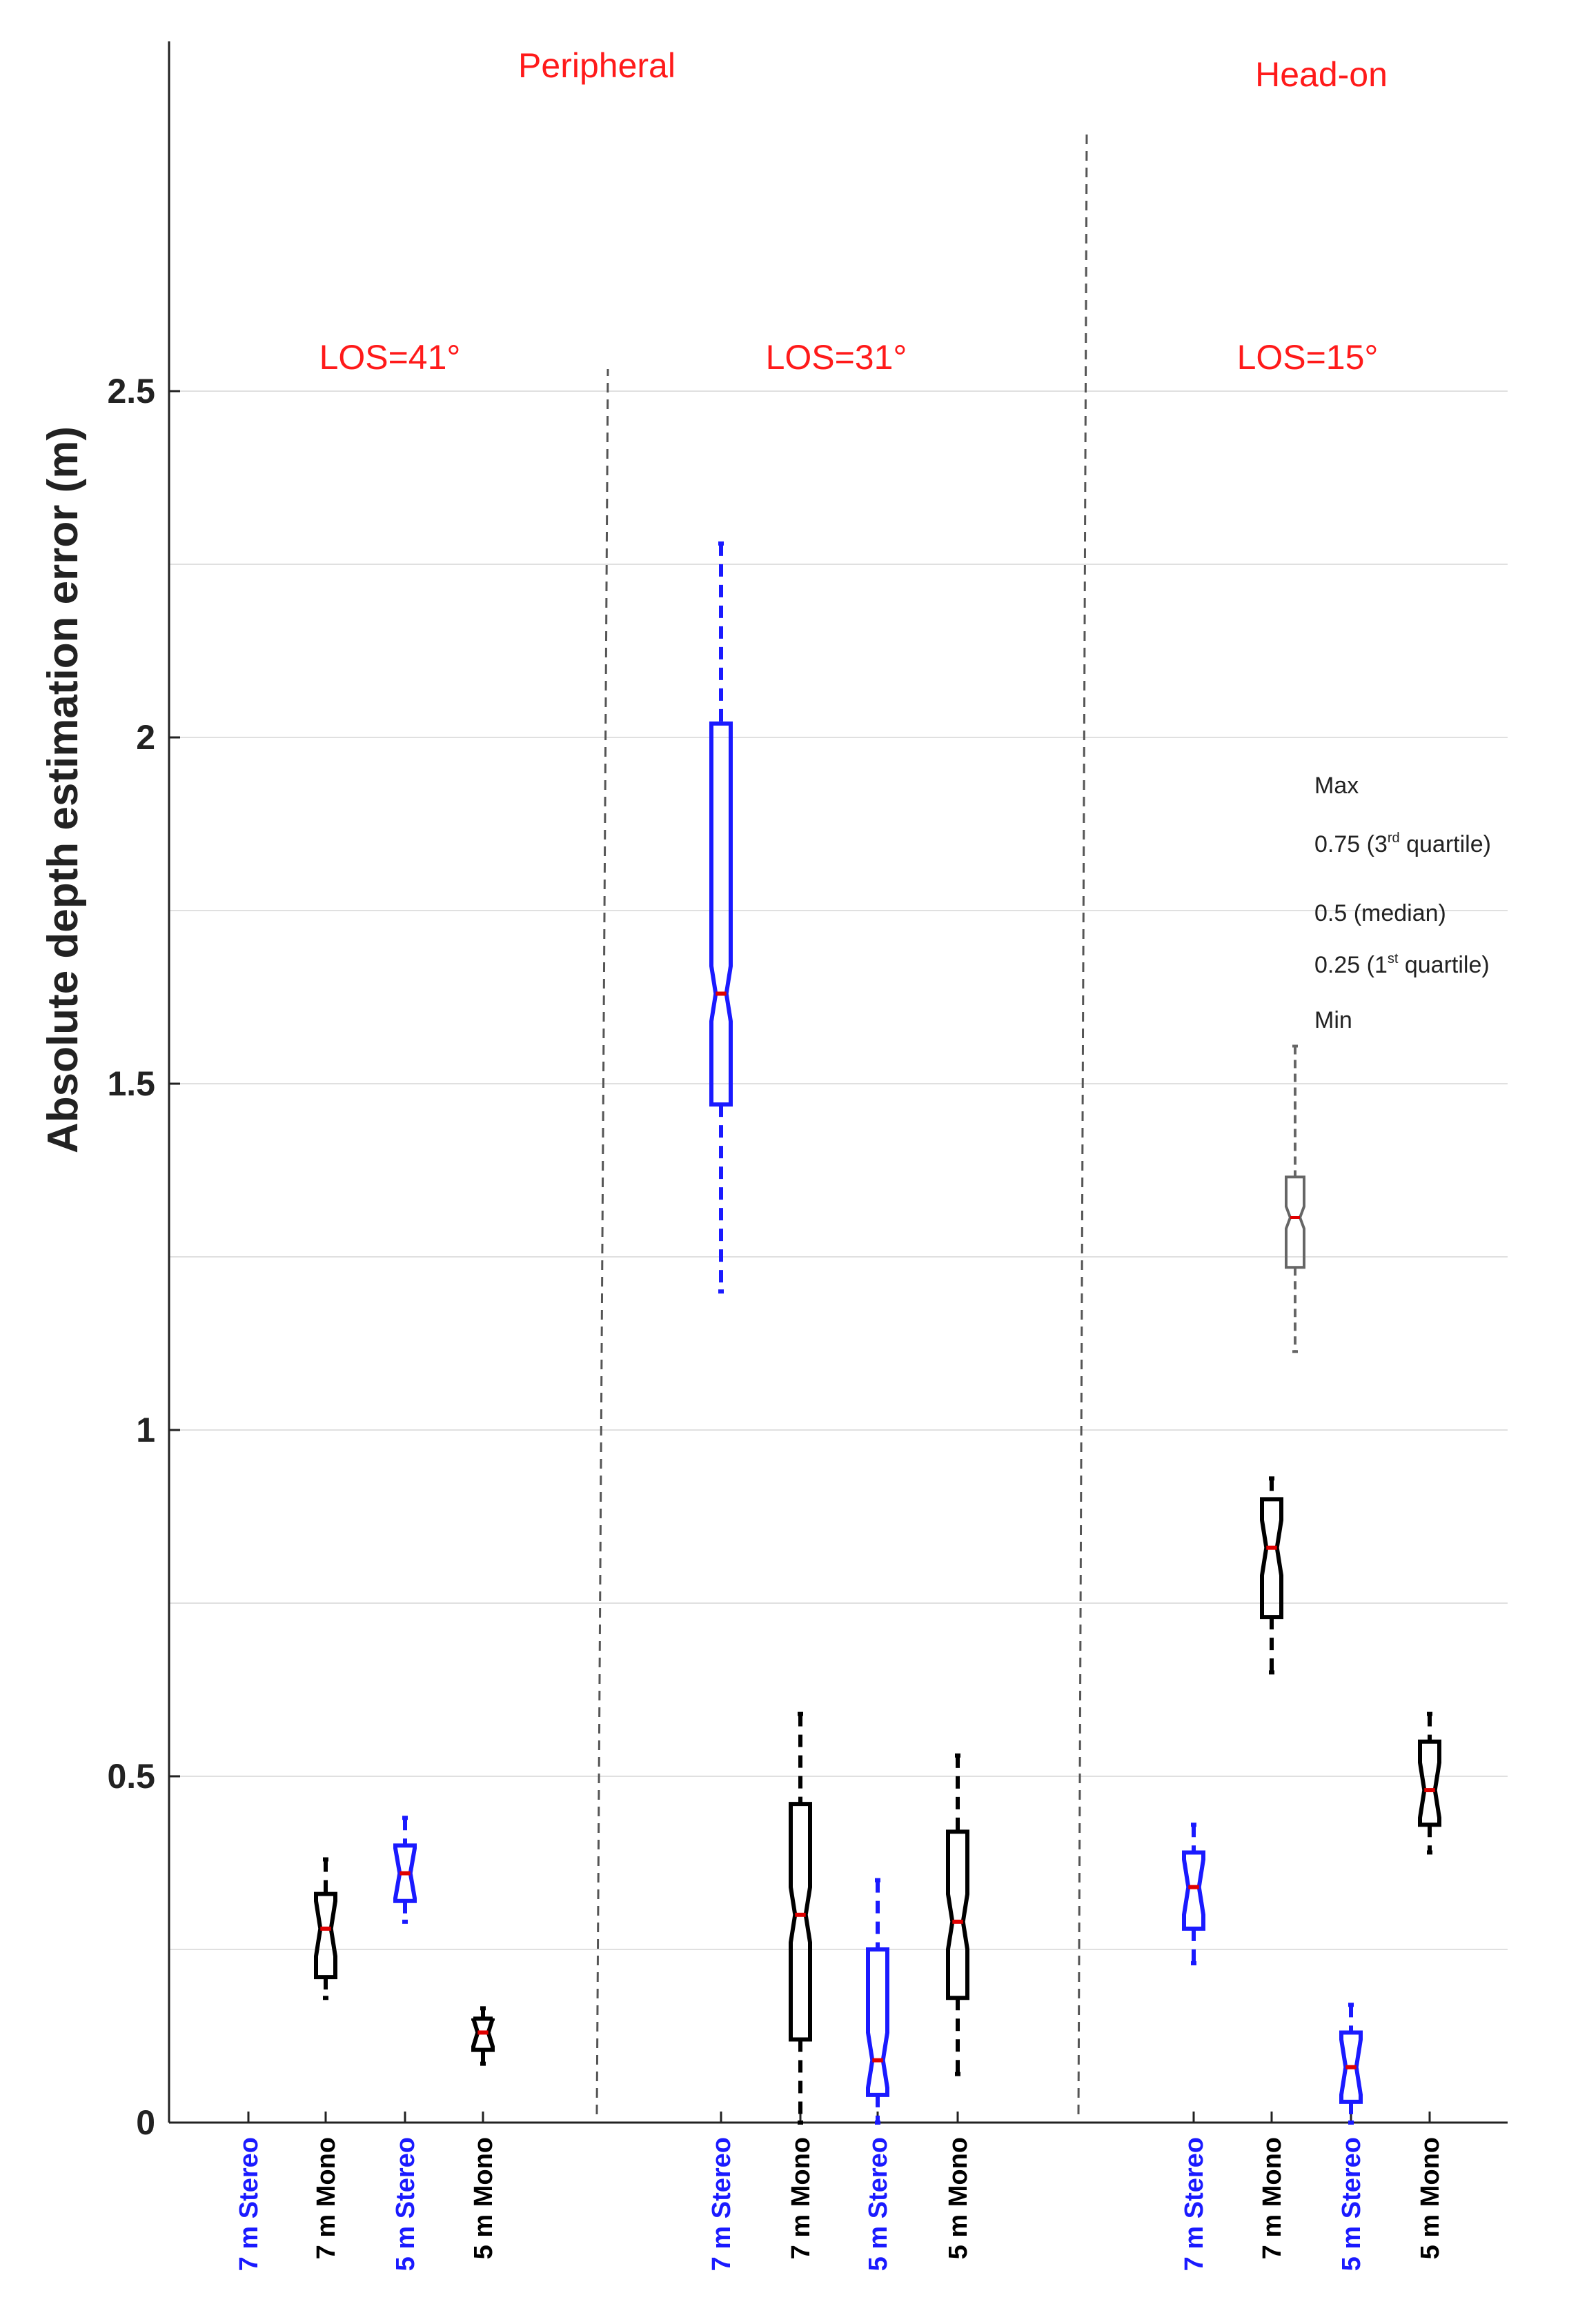 The image size is (1578, 2324). Describe the element at coordinates (1351, 844) in the screenshot. I see `legend-text: 0.75 (3` at that location.